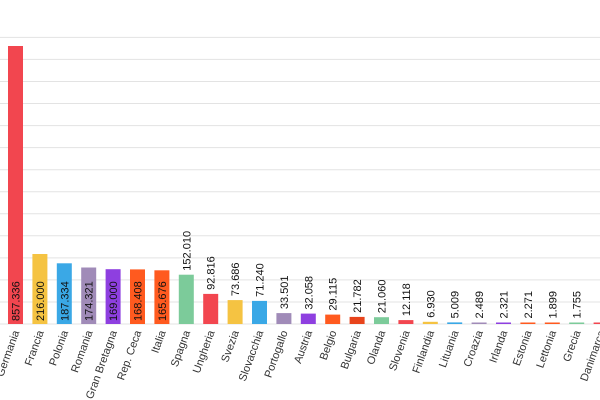  Describe the element at coordinates (82, 351) in the screenshot. I see `category-label: Romania` at that location.